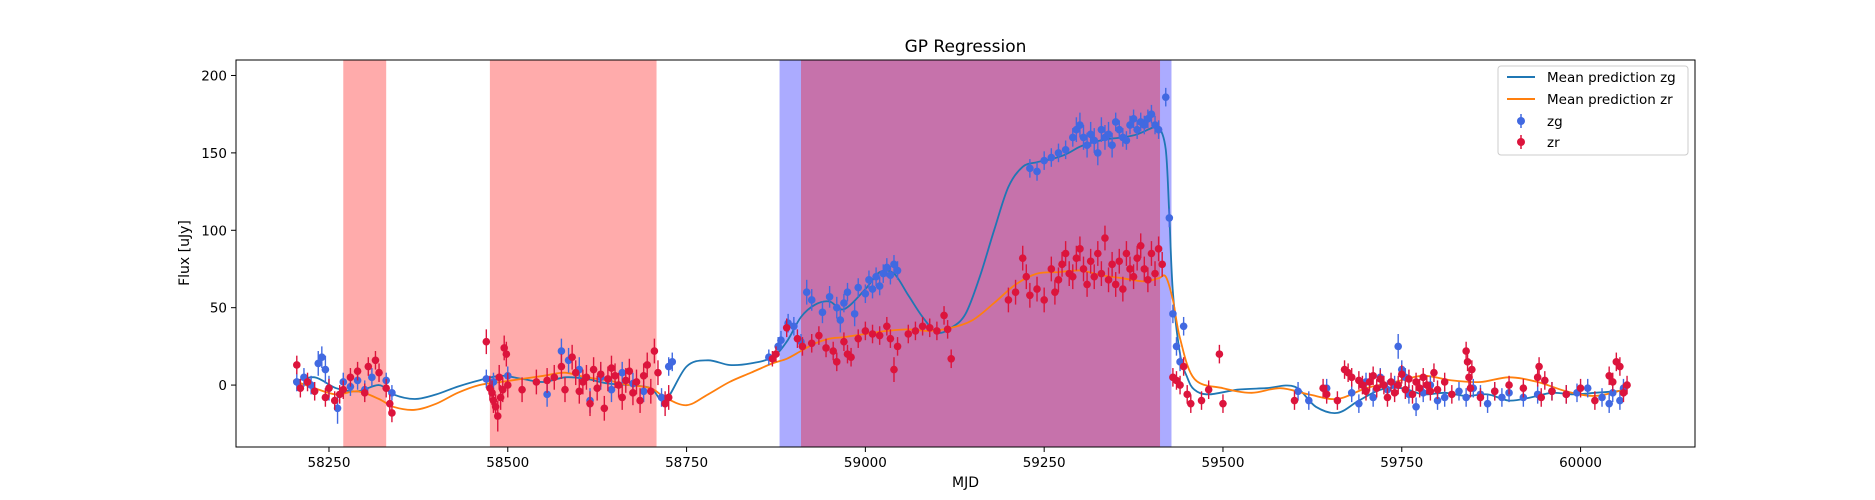  I want to click on x-tick-label-58250: 58250, so click(328, 463).